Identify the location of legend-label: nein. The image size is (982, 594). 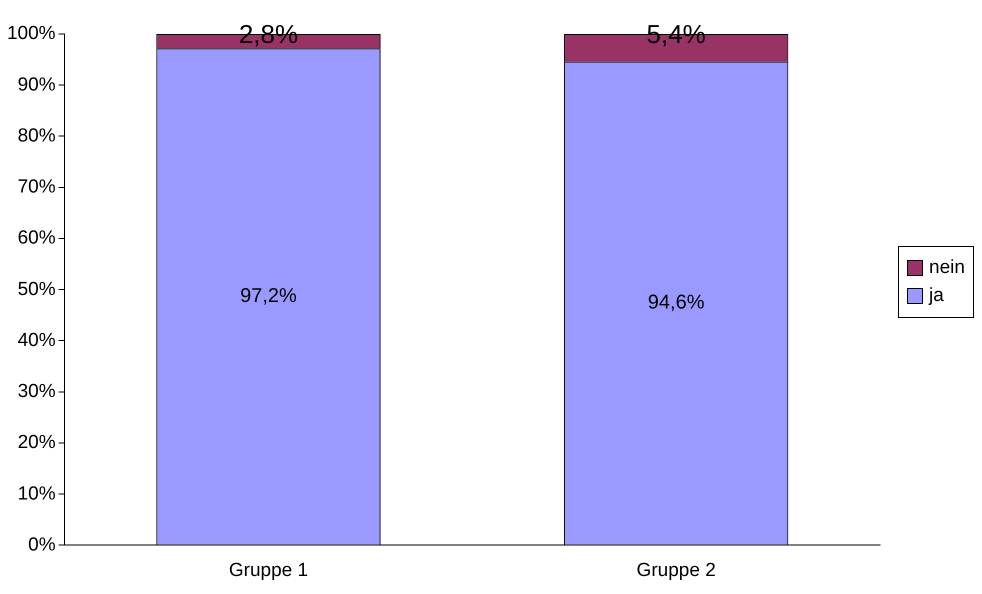
(947, 268).